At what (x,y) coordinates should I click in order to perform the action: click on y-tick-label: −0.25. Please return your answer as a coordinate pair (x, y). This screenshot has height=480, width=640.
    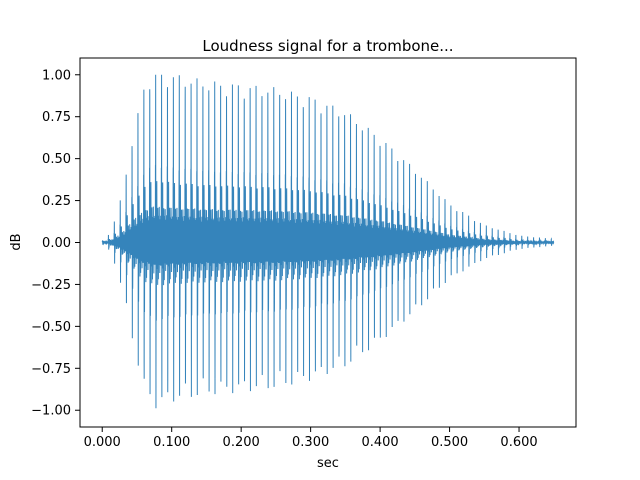
    Looking at the image, I should click on (51, 285).